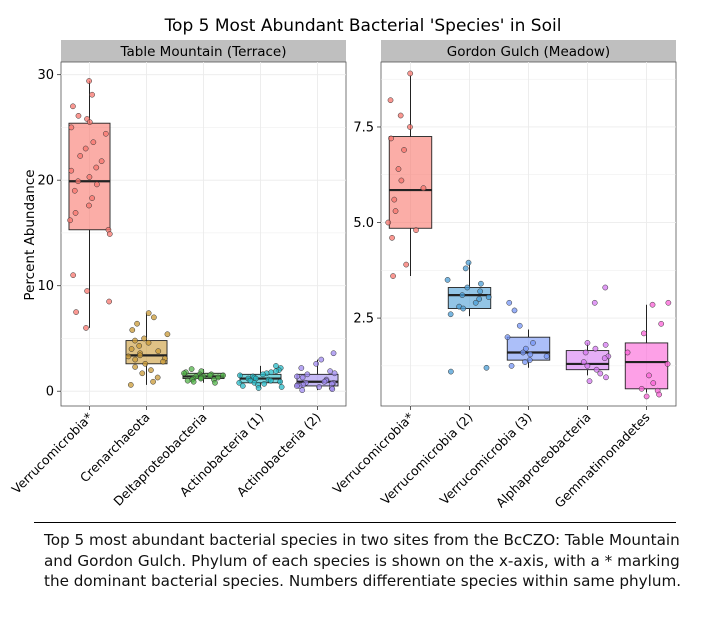 This screenshot has height=636, width=709. Describe the element at coordinates (159, 459) in the screenshot. I see `x-tick-label: Deltaproteobacteria` at that location.